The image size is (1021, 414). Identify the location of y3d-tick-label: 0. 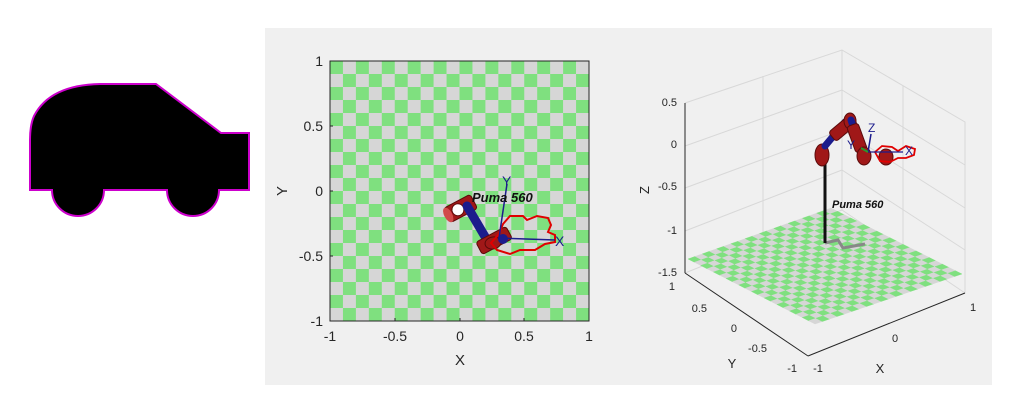
(734, 329).